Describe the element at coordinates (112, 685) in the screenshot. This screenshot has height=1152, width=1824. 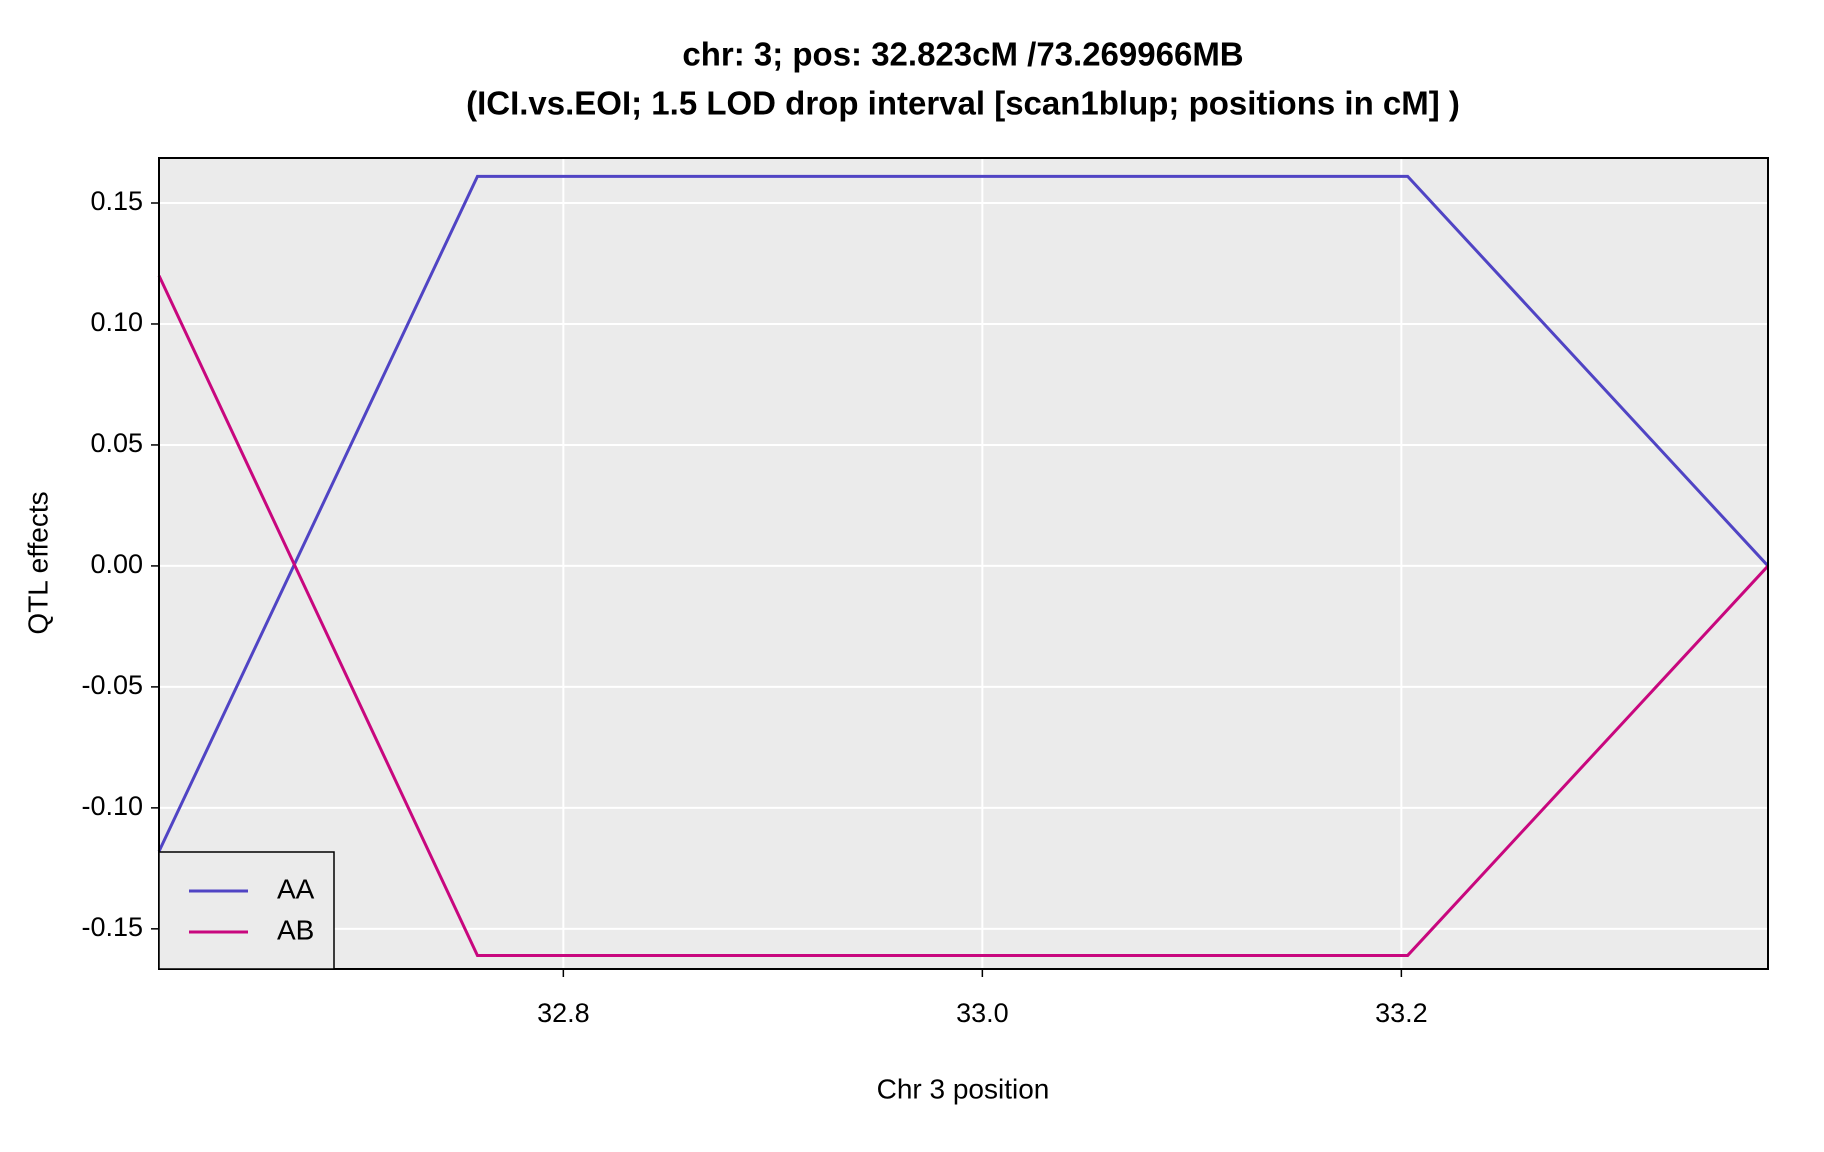
I see `y-tick-label: -0.05` at that location.